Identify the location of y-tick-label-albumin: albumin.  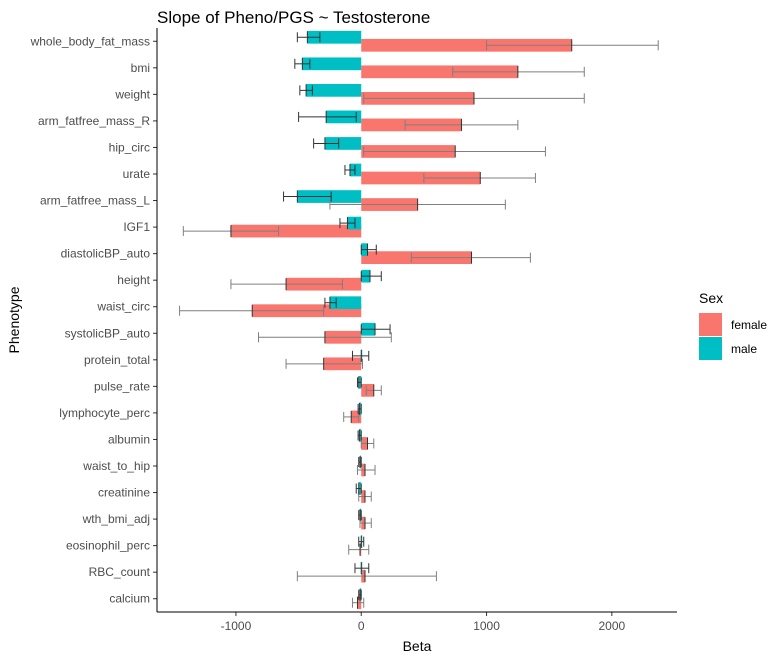
(129, 439).